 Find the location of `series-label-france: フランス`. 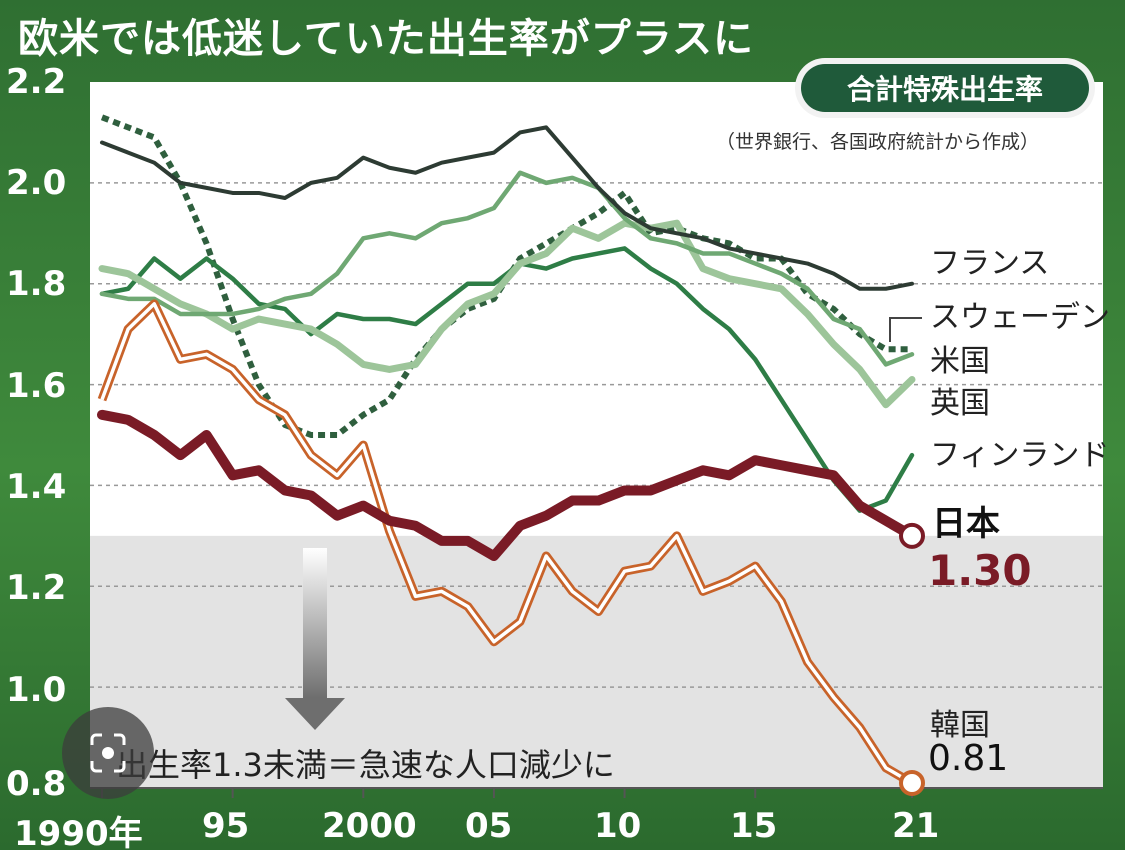

series-label-france: フランス is located at coordinates (990, 263).